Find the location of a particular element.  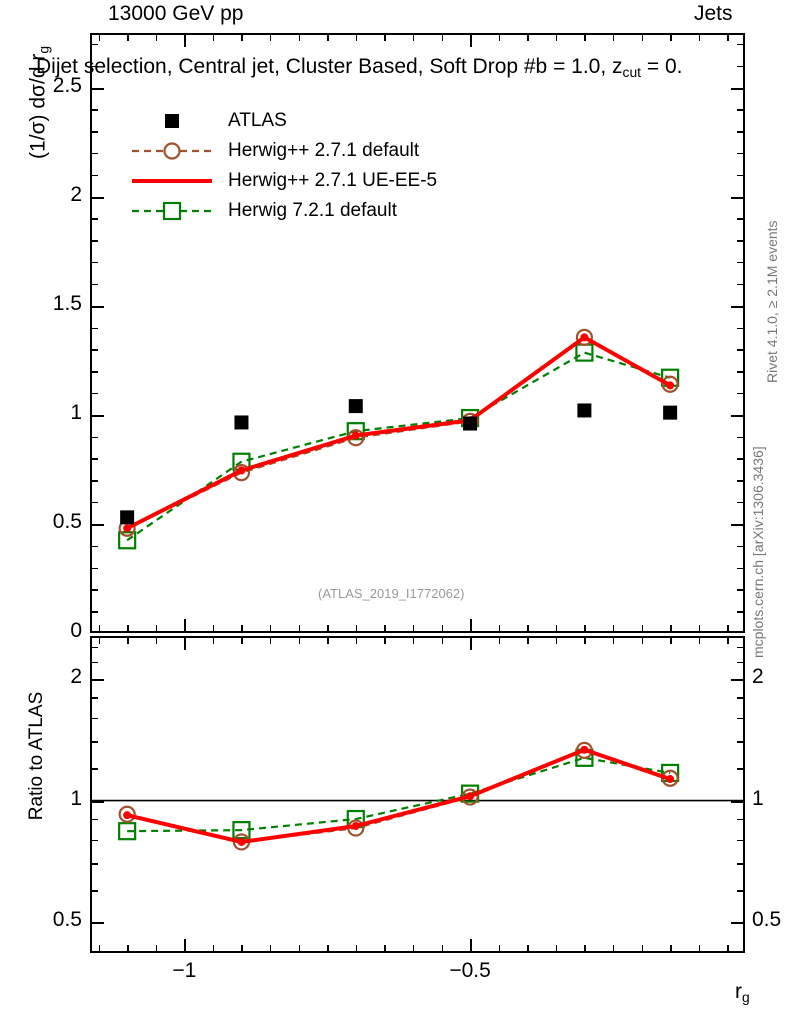

x-tick-label: −0.5 is located at coordinates (470, 970).